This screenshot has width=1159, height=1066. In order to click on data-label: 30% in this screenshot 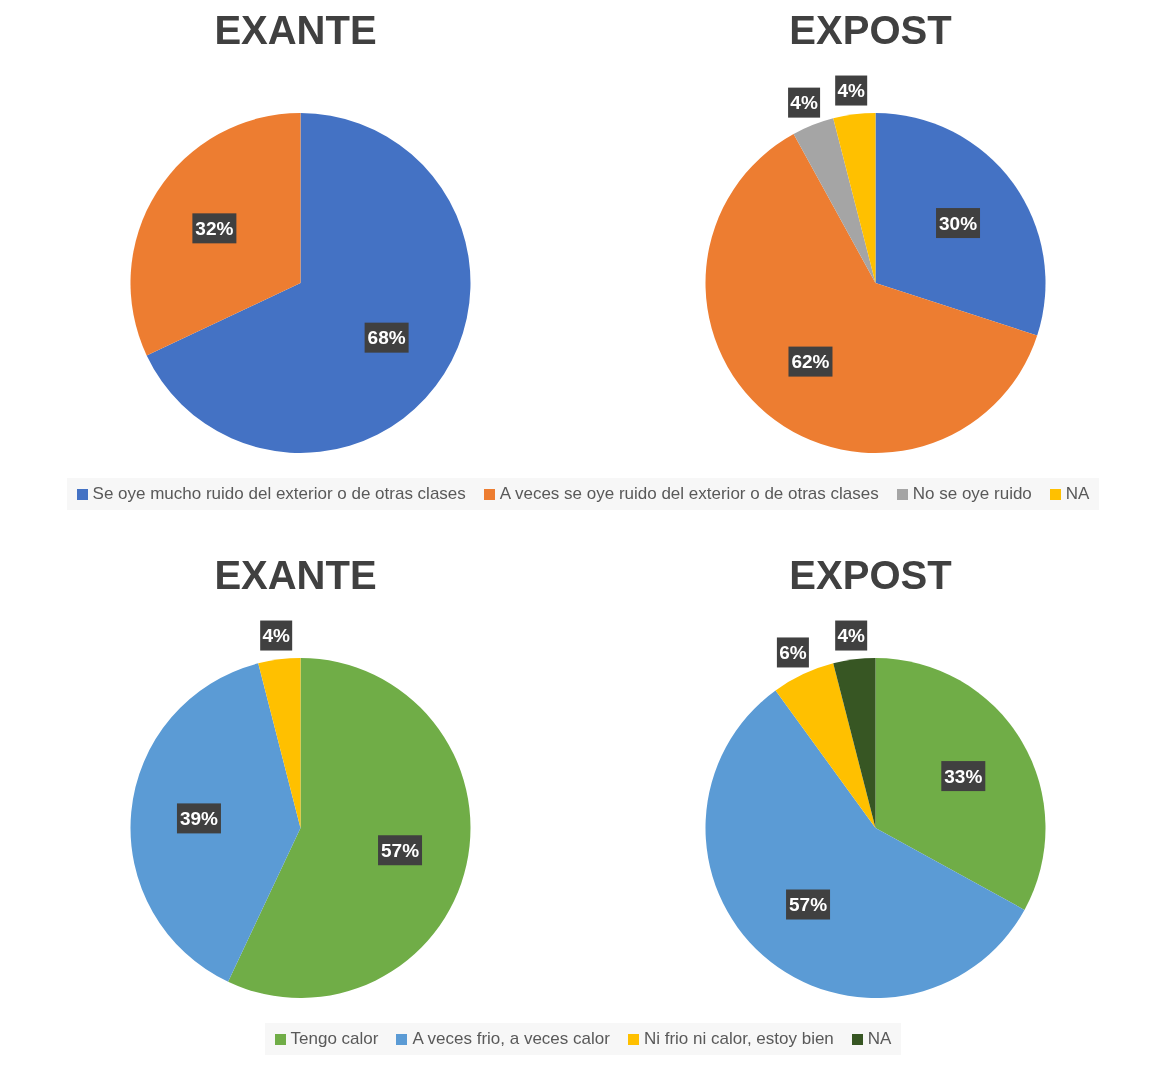, I will do `click(958, 223)`.